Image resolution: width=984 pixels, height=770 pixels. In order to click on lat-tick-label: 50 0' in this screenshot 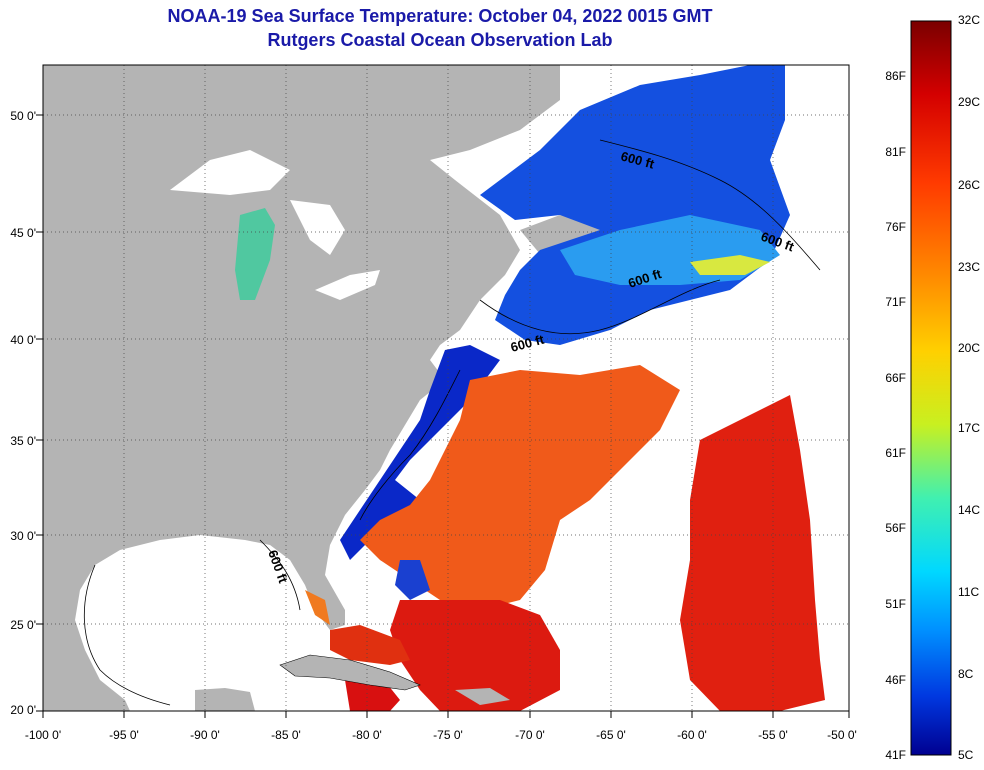, I will do `click(23, 116)`.